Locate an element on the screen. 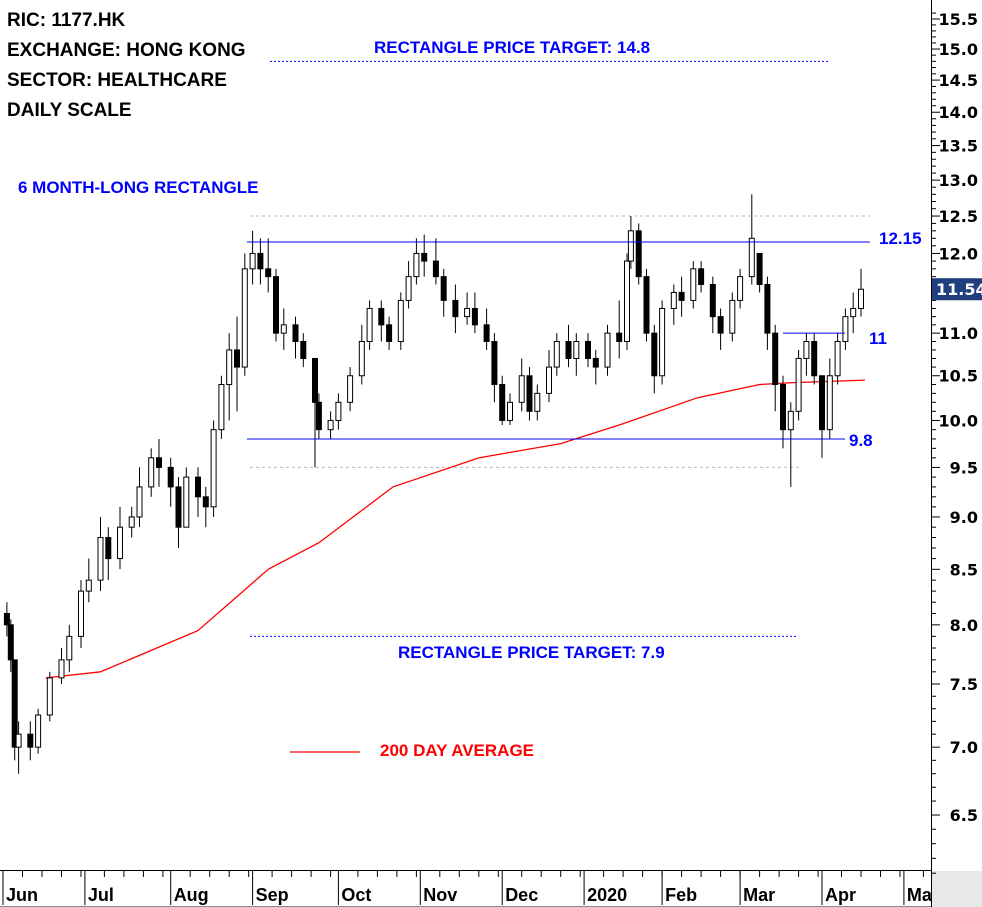 The height and width of the screenshot is (907, 982). y-tick-label: 6.5 is located at coordinates (964, 815).